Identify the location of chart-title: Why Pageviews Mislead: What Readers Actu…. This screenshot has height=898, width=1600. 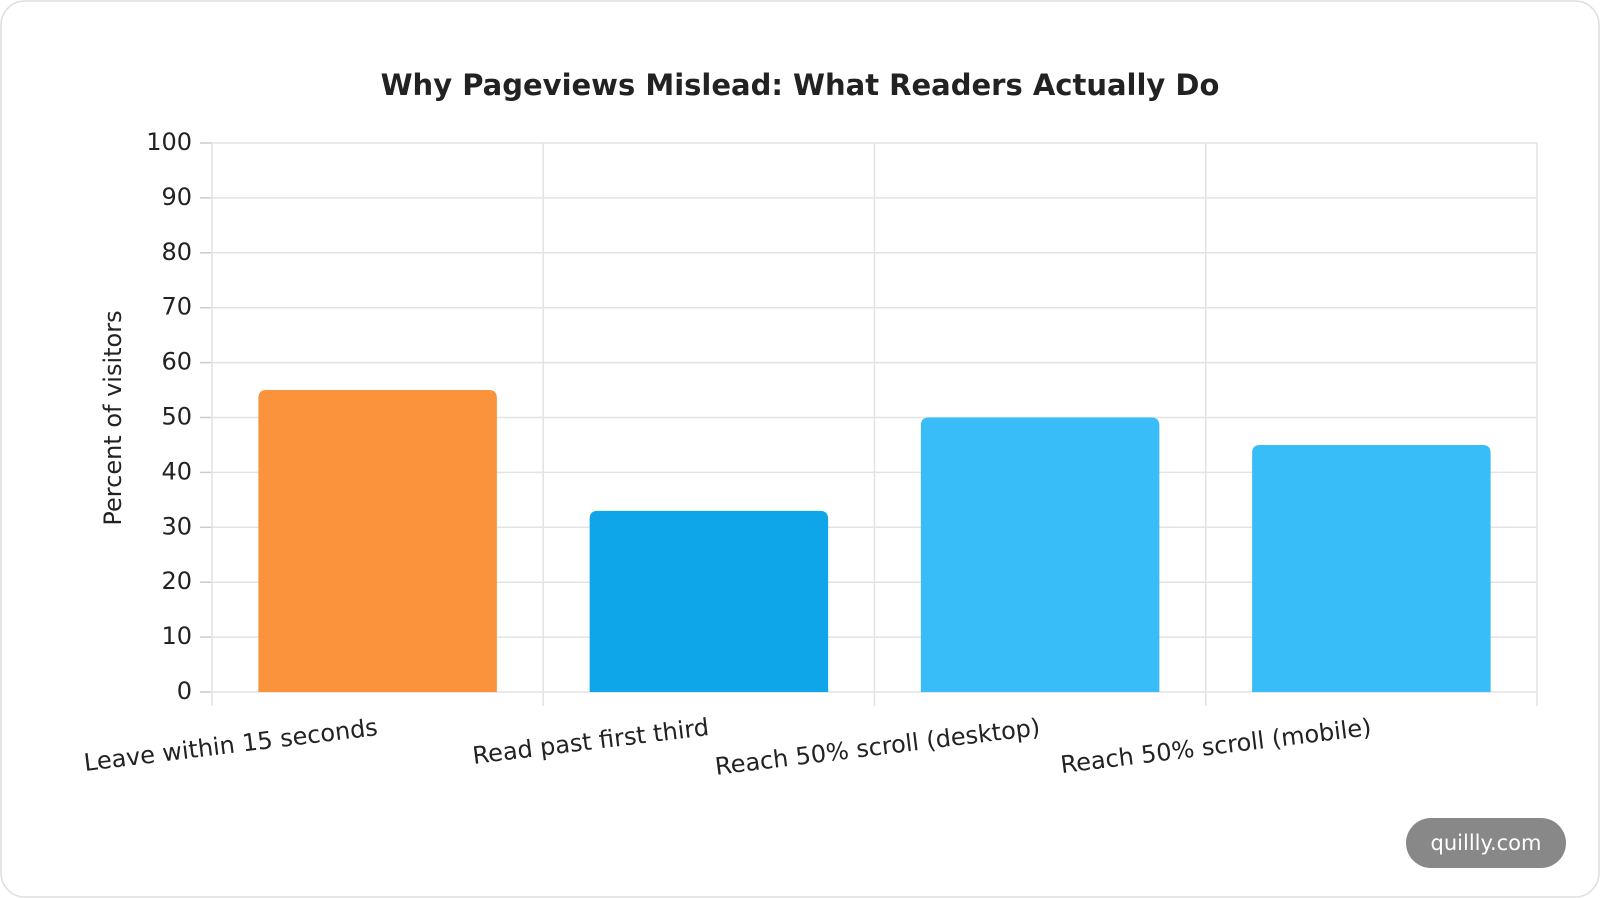
(800, 85).